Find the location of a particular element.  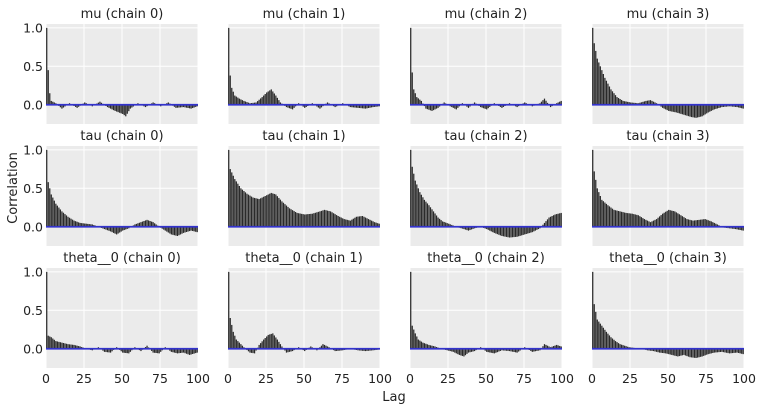

y-tick-label: 1.0 is located at coordinates (33, 27).